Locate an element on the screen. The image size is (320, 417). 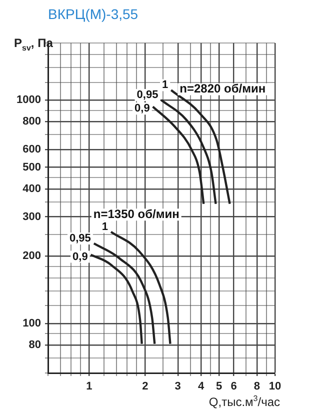
y-tick-label: 400 is located at coordinates (31, 188).